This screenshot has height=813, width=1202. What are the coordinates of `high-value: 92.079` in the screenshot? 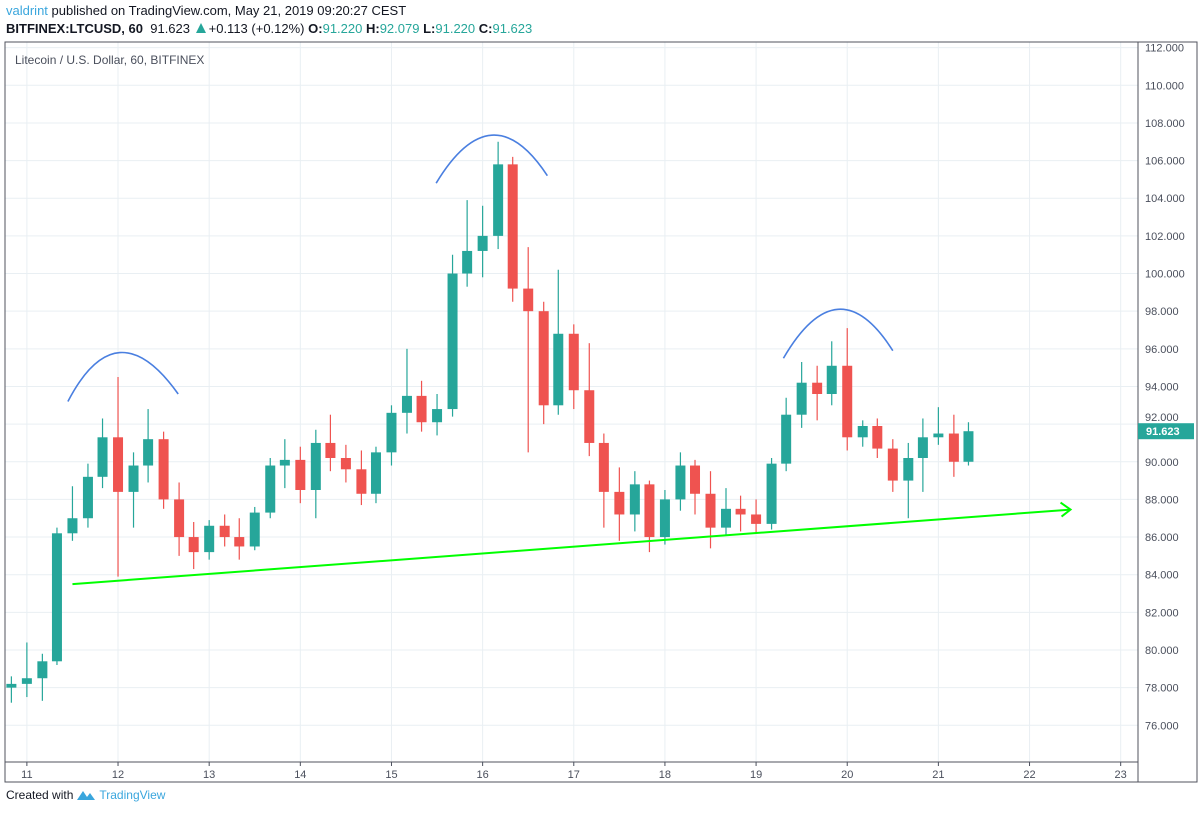 It's located at (399, 28).